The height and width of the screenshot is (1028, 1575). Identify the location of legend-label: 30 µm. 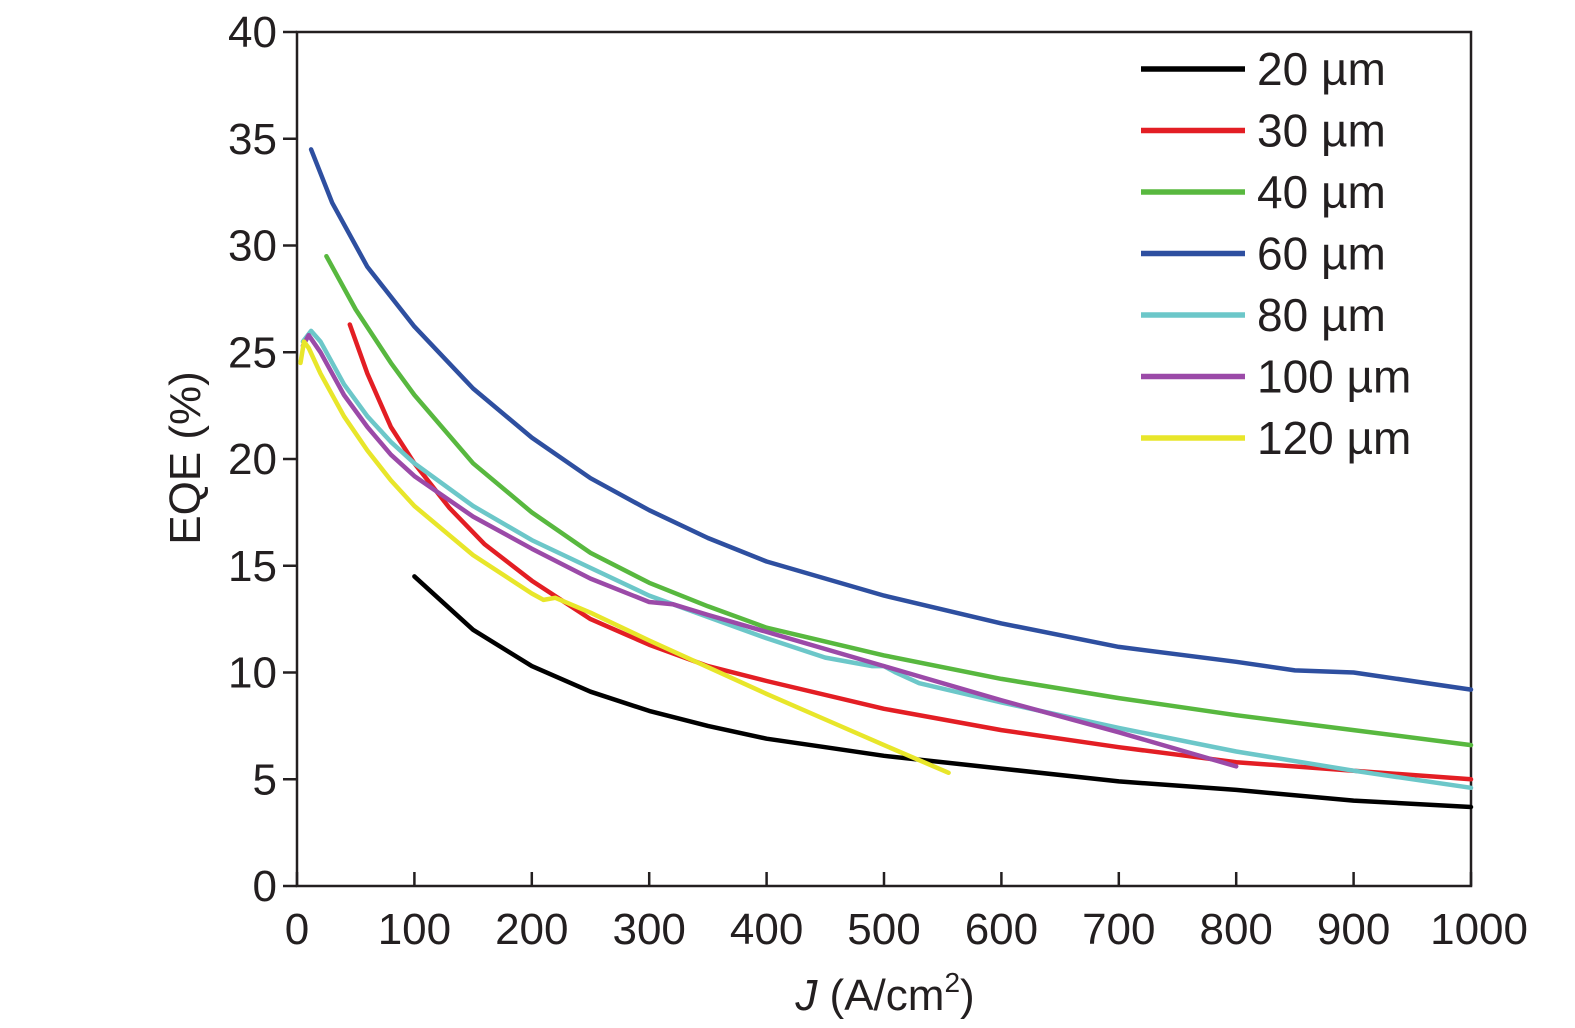
(1321, 131).